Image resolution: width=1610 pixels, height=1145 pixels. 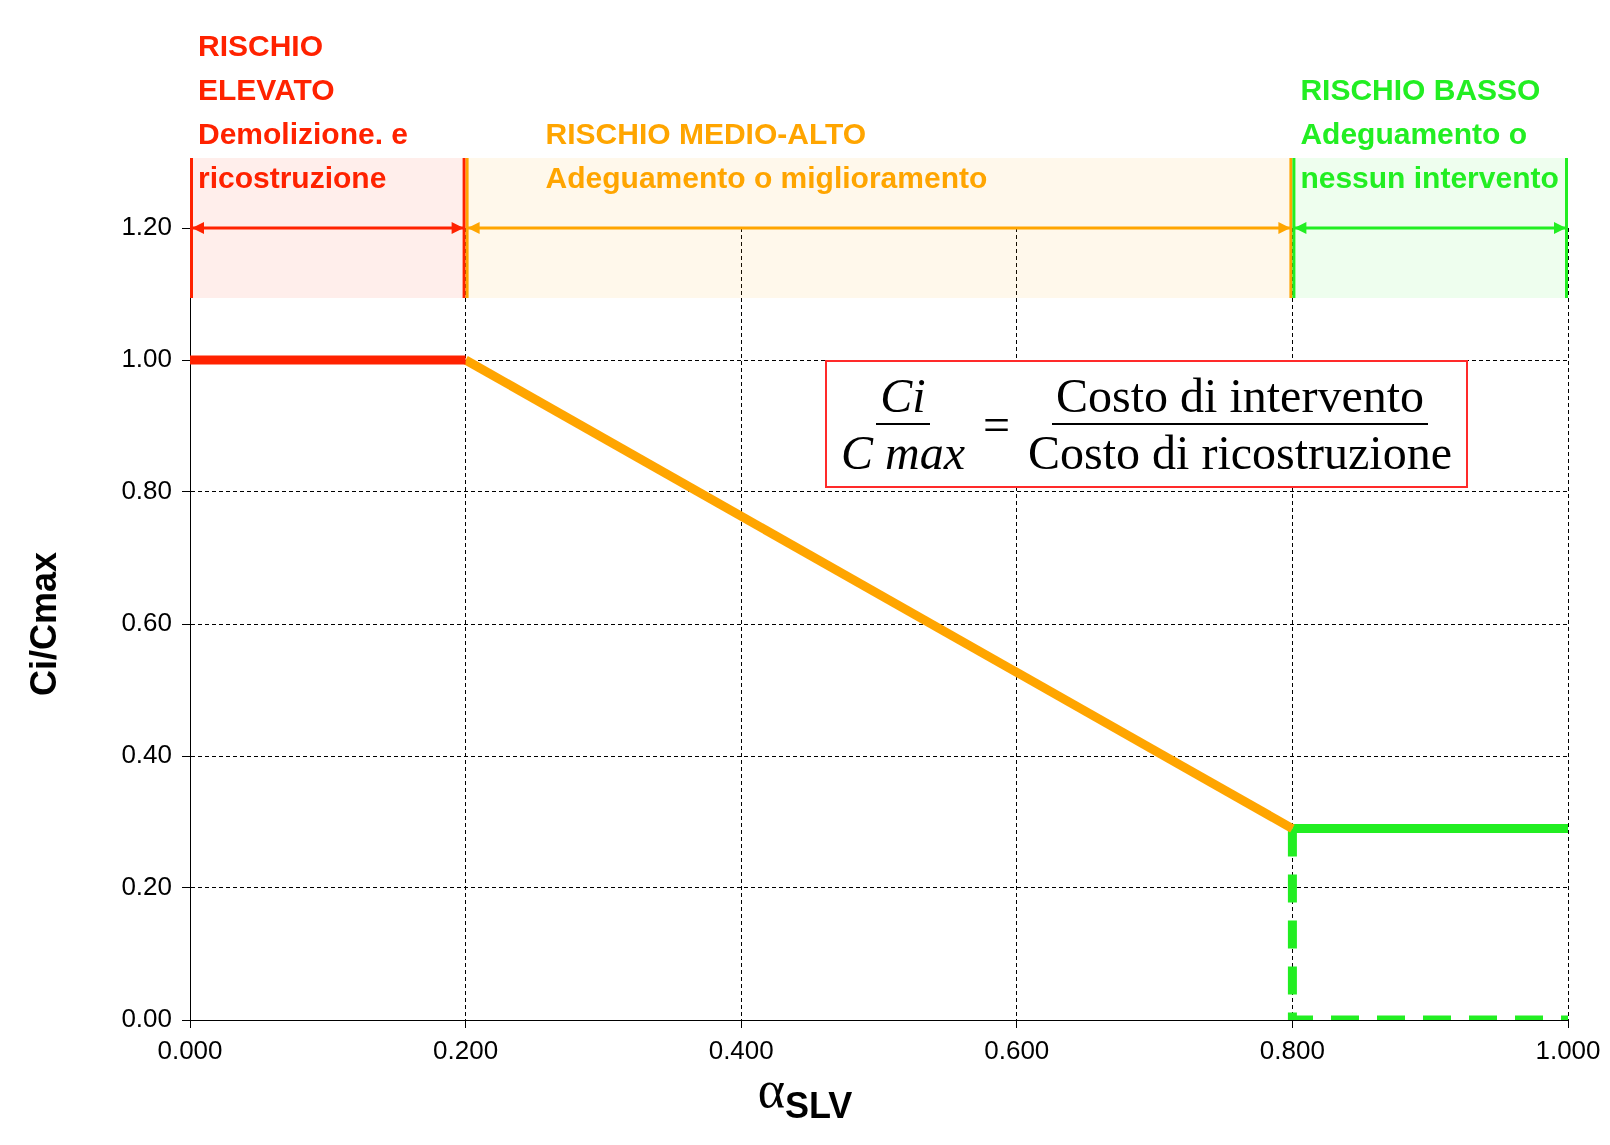 What do you see at coordinates (996, 424) in the screenshot?
I see `annotation: =` at bounding box center [996, 424].